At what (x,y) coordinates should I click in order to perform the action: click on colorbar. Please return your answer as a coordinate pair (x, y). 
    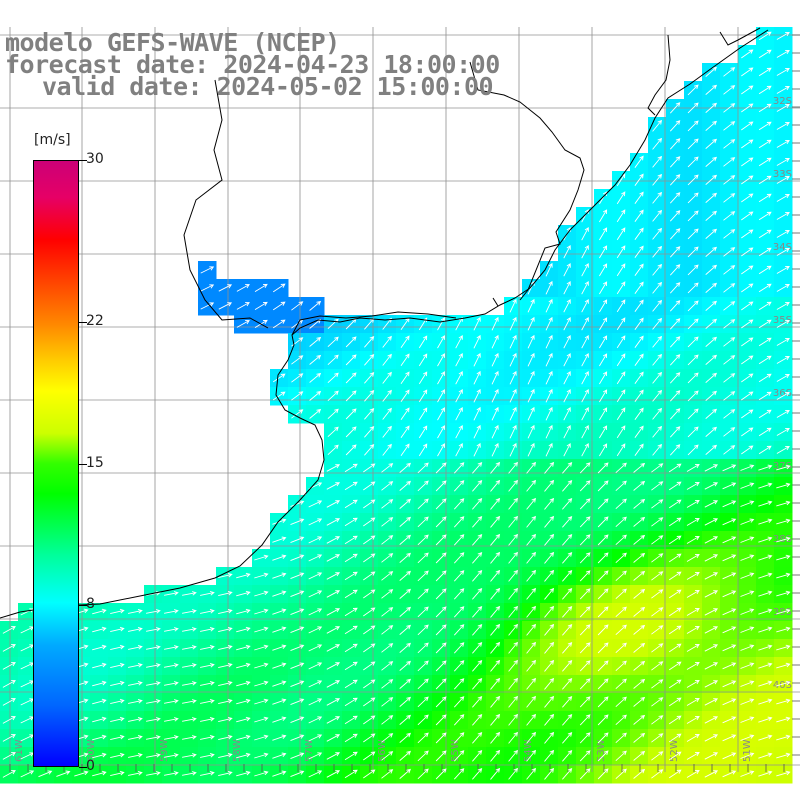
    Looking at the image, I should click on (56, 463).